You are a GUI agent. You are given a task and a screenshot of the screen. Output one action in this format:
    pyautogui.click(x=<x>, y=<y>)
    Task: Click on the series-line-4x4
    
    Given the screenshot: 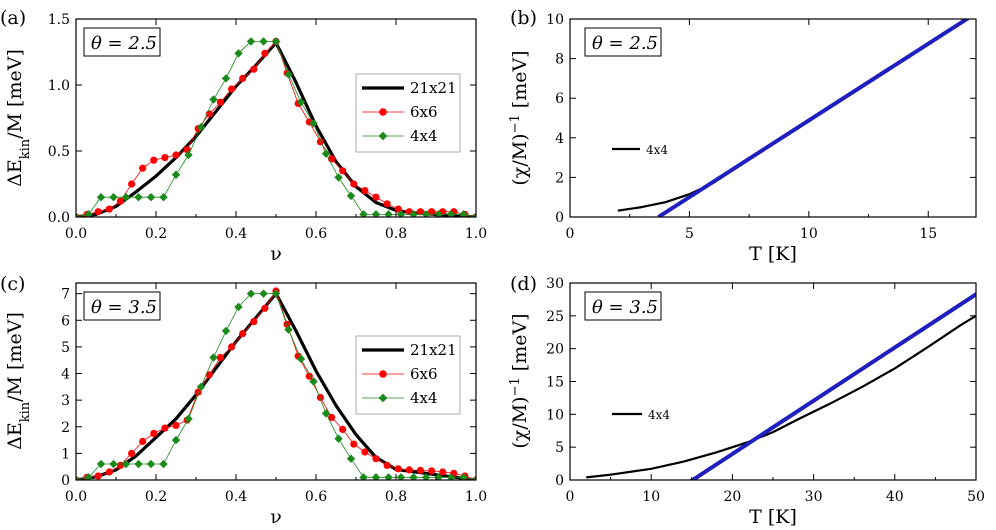 What is the action you would take?
    pyautogui.click(x=781, y=396)
    